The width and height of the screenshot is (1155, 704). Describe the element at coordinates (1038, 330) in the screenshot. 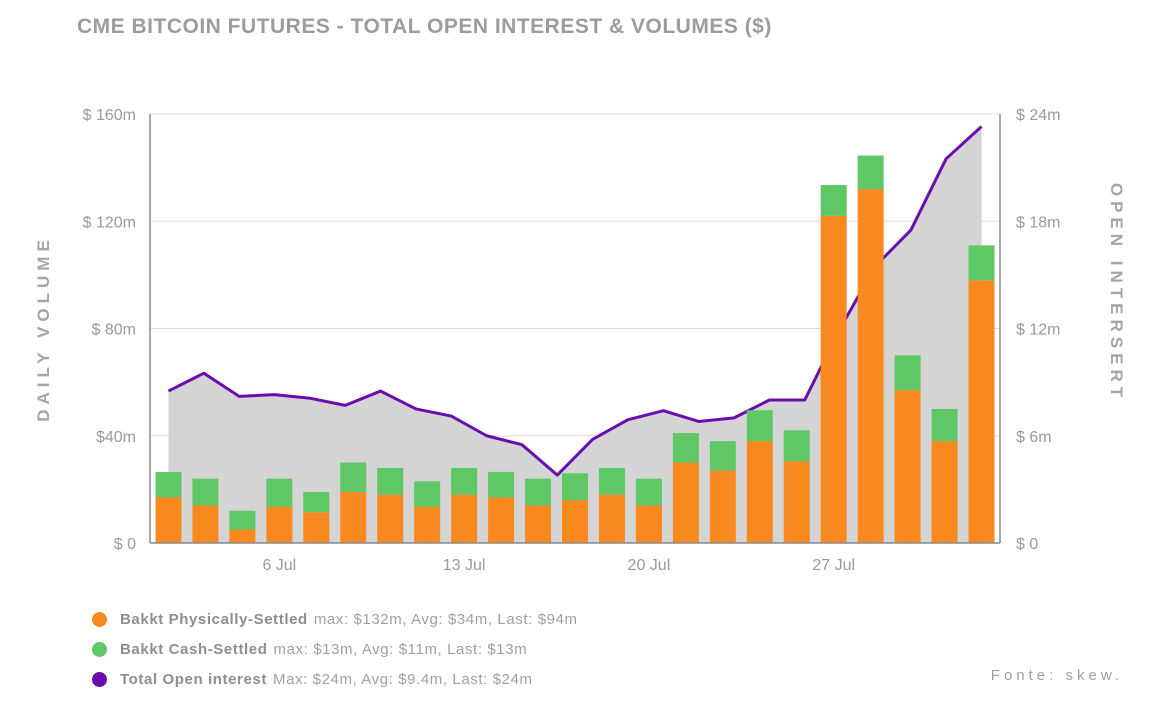

I see `y2-tick-label: $ 12m` at that location.